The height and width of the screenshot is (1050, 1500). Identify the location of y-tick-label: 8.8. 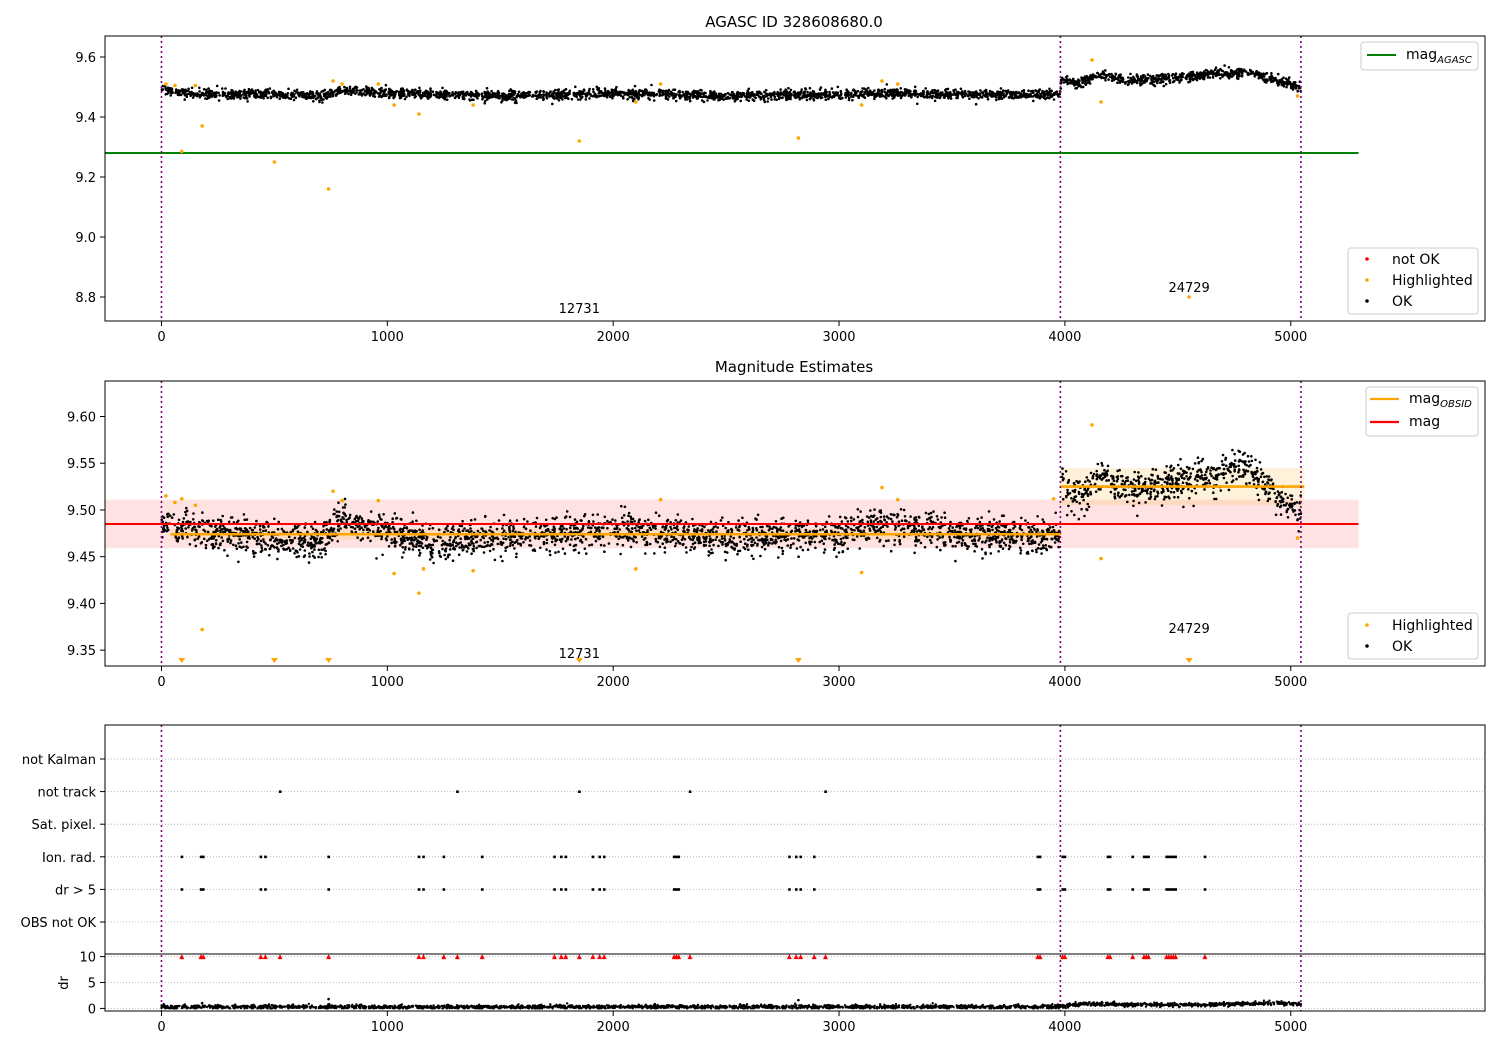
(85, 298).